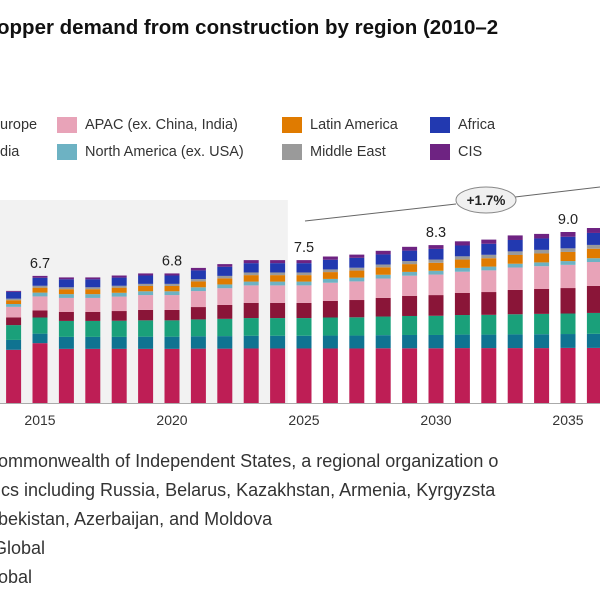 The height and width of the screenshot is (600, 600). Describe the element at coordinates (486, 200) in the screenshot. I see `cagr-badge` at that location.